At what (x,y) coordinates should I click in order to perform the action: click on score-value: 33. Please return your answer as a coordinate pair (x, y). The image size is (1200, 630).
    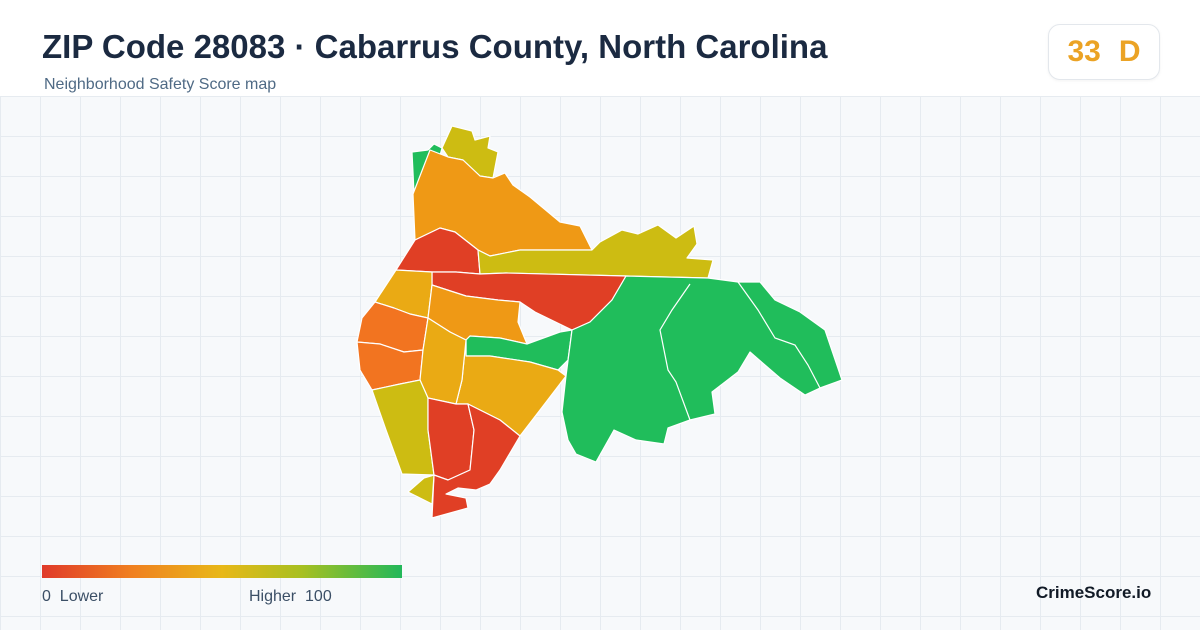
    Looking at the image, I should click on (1084, 51).